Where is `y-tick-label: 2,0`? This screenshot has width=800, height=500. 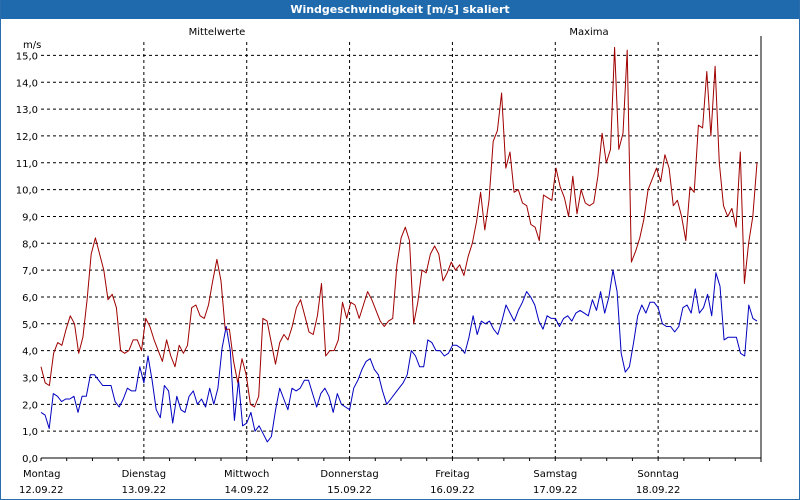
y-tick-label: 2,0 is located at coordinates (30, 405).